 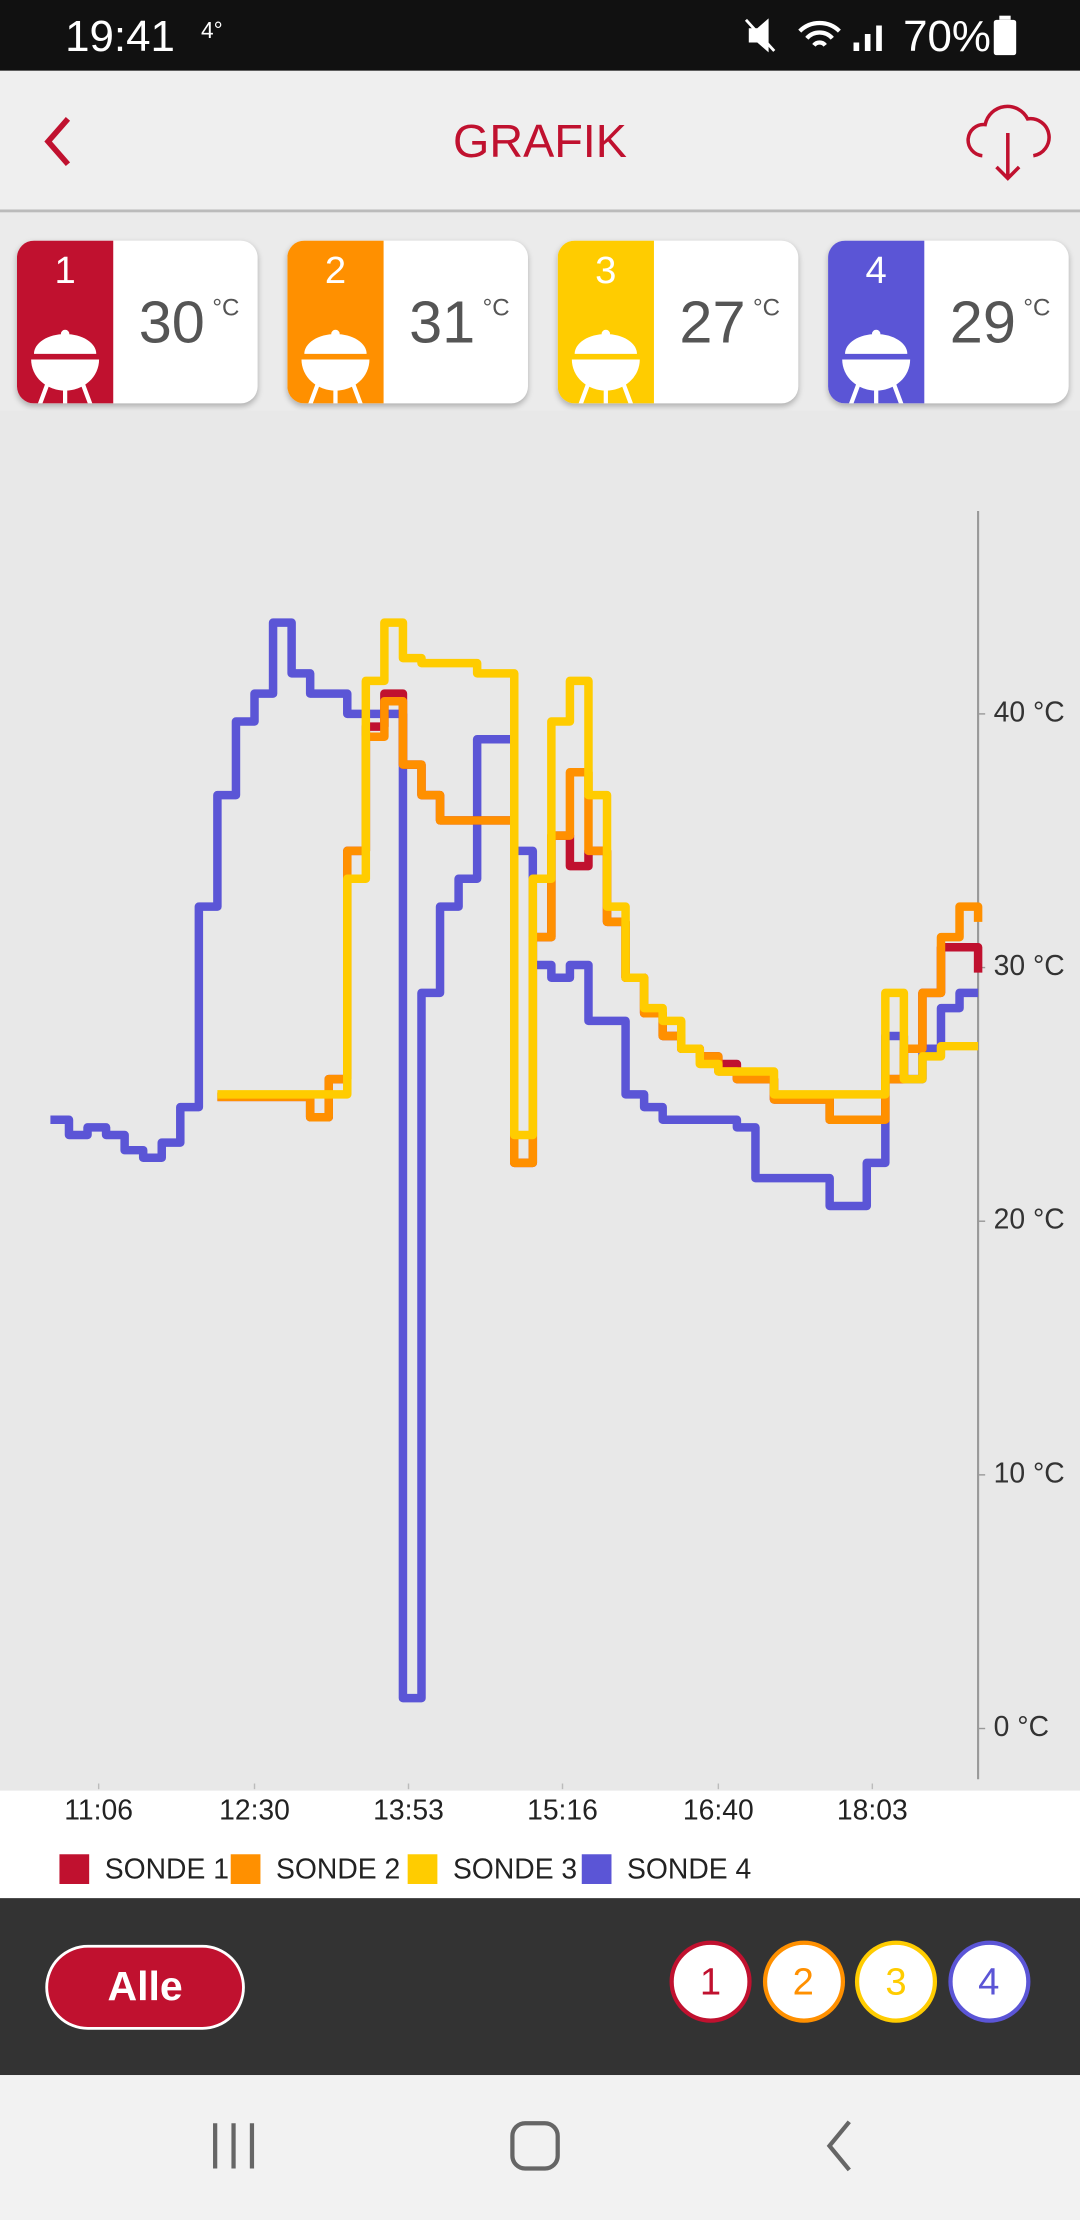 What do you see at coordinates (540, 35) in the screenshot?
I see `status-bar: 19:41 4° 70%` at bounding box center [540, 35].